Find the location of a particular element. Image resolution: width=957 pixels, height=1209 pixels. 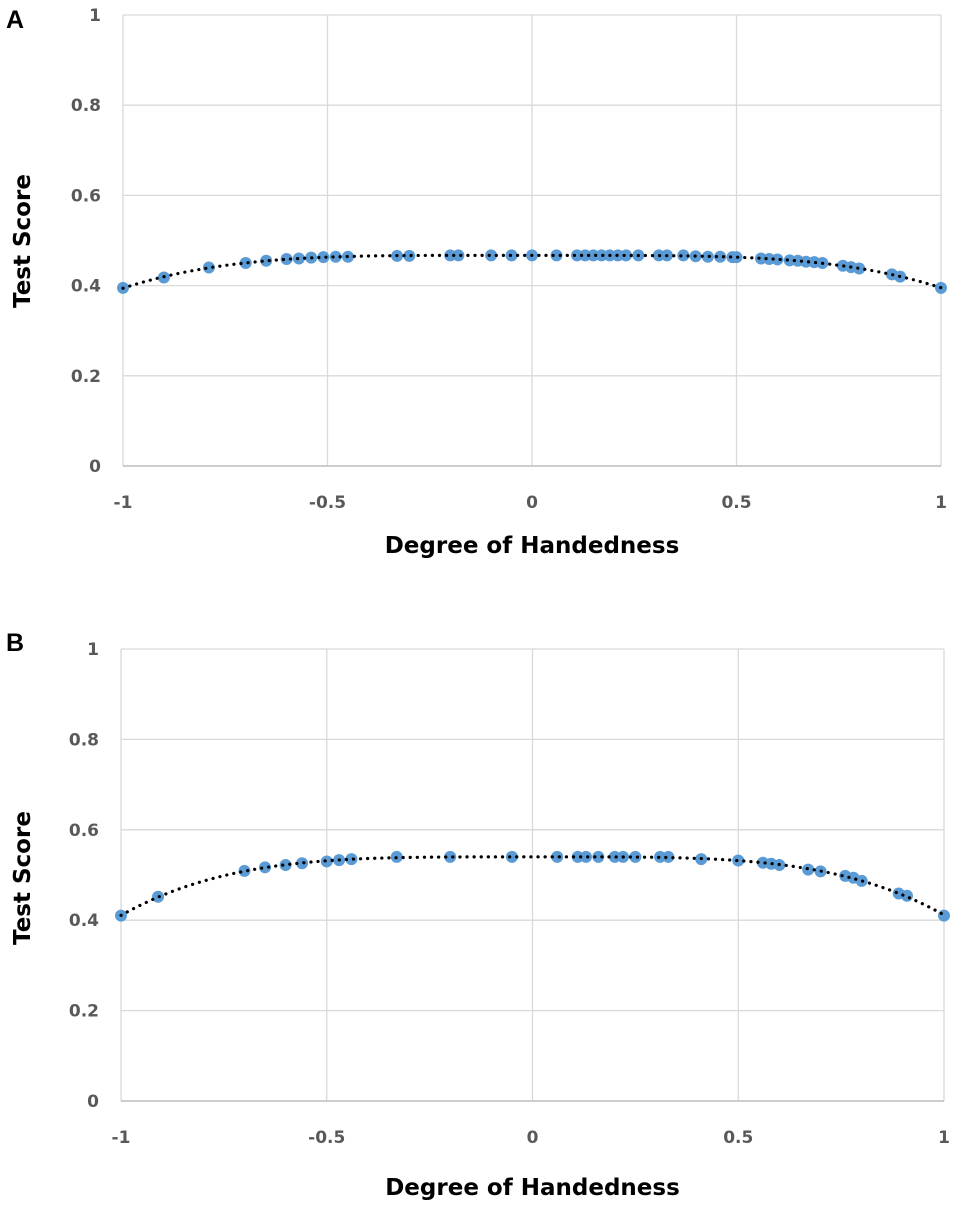

panel-label-a: A is located at coordinates (15, 20).